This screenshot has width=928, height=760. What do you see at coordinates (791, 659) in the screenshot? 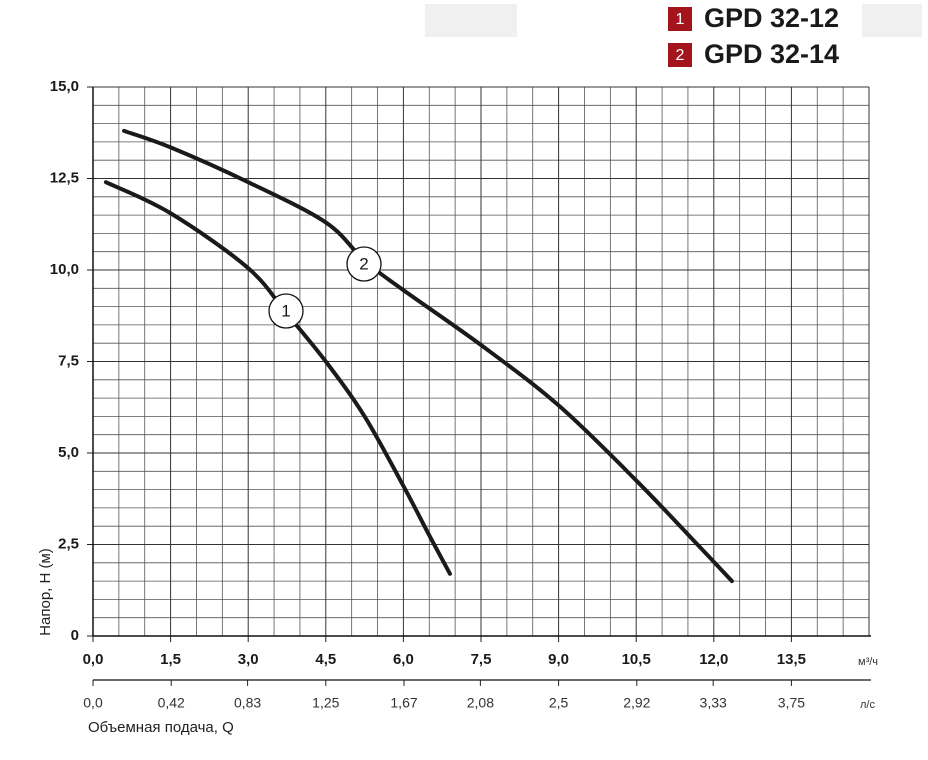
I see `x-tick-label: 13,5` at bounding box center [791, 659].